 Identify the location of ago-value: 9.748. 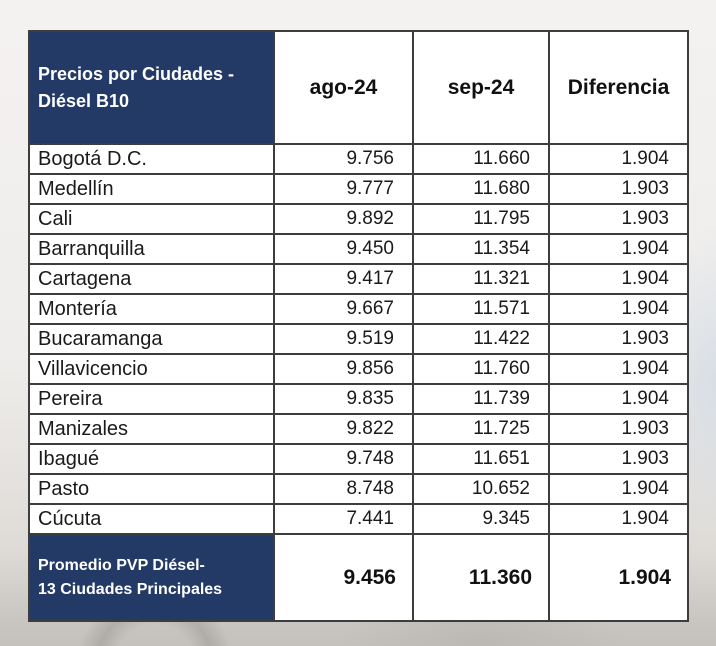
(343, 459).